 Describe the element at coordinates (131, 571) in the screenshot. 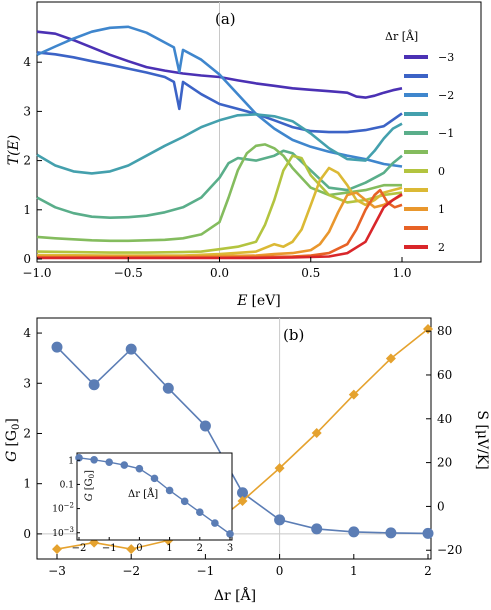

I see `panel-b-x-tick-label-1: −2` at that location.